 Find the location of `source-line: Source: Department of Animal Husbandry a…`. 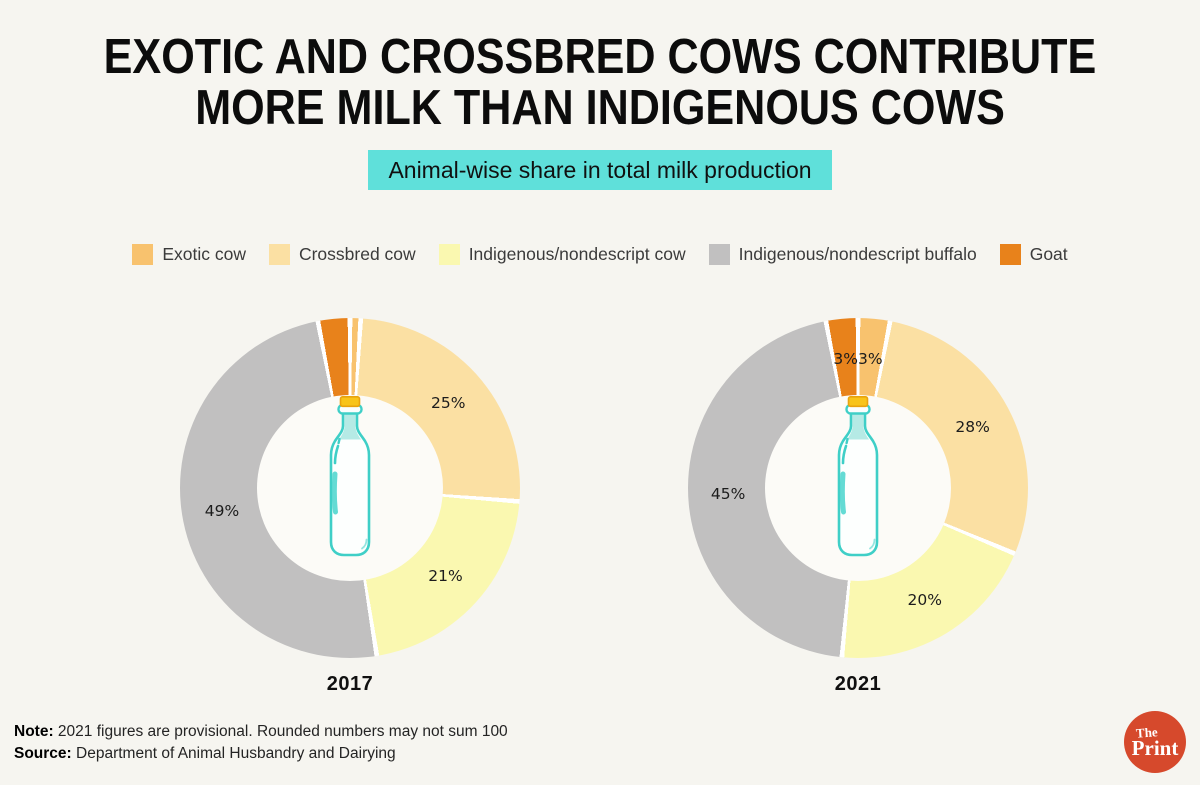

source-line: Source: Department of Animal Husbandry a… is located at coordinates (261, 754).